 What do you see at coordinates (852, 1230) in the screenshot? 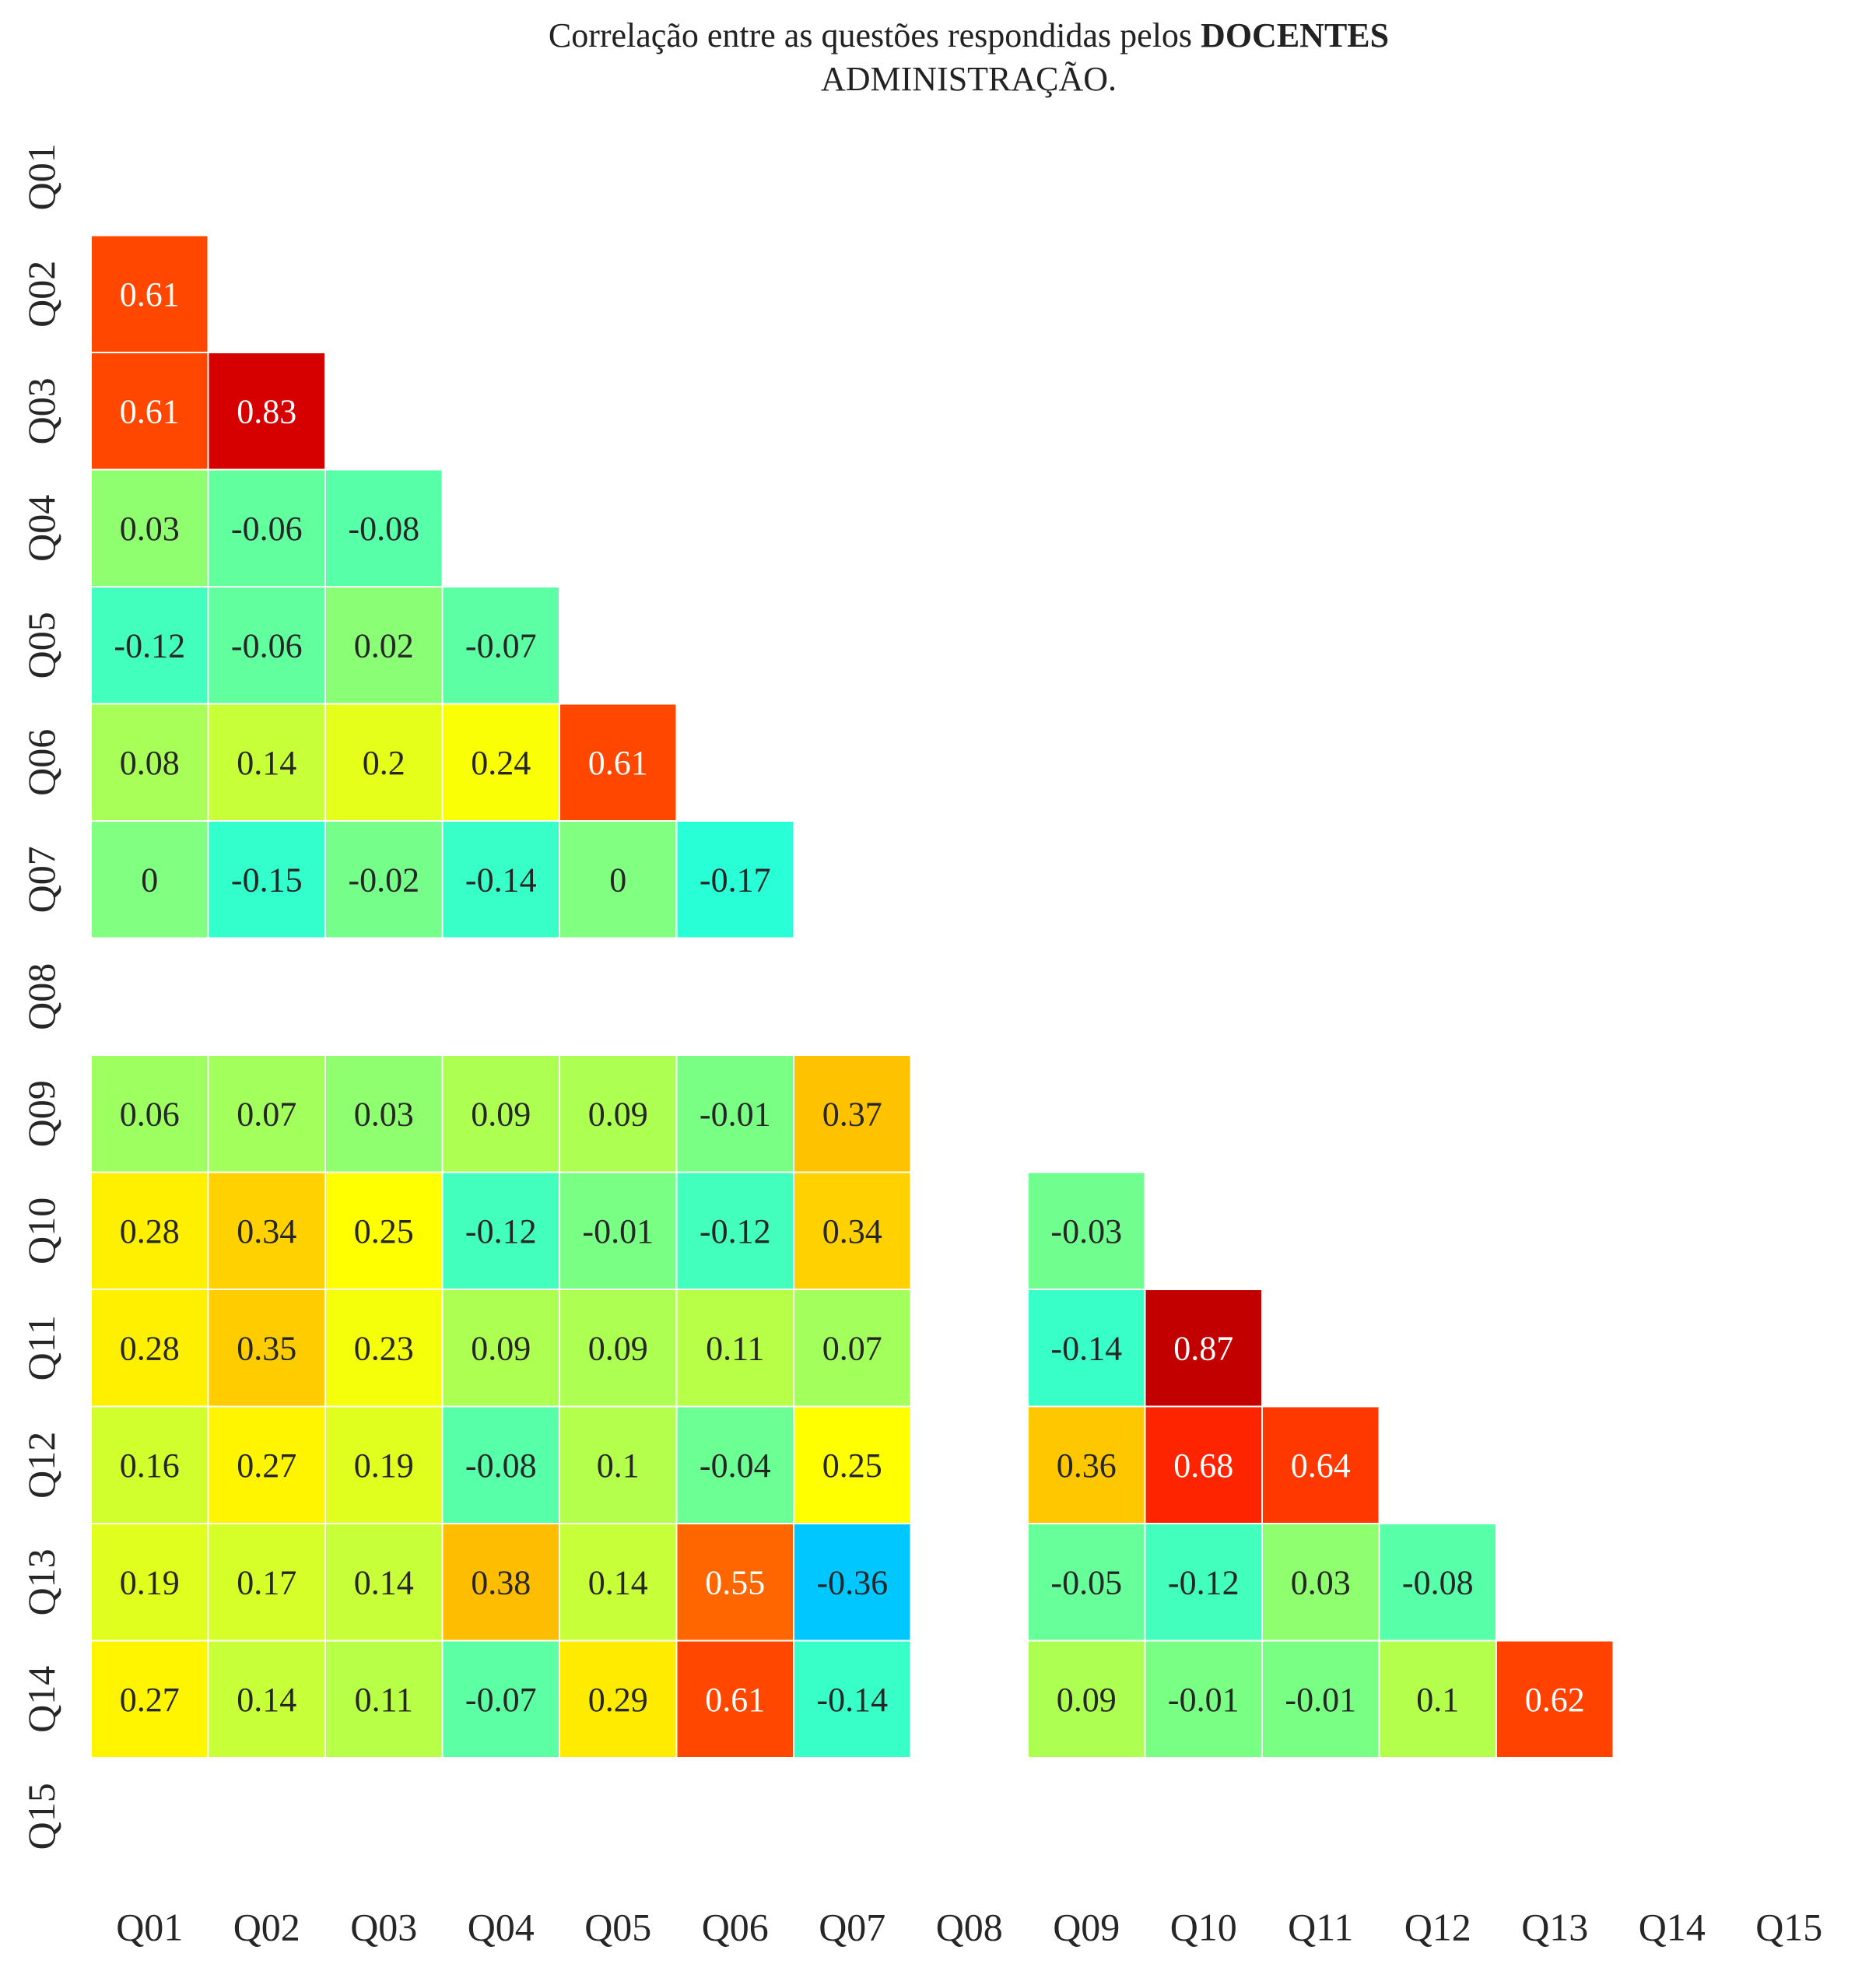
I see `heatmap-cell-Q10-Q07` at bounding box center [852, 1230].